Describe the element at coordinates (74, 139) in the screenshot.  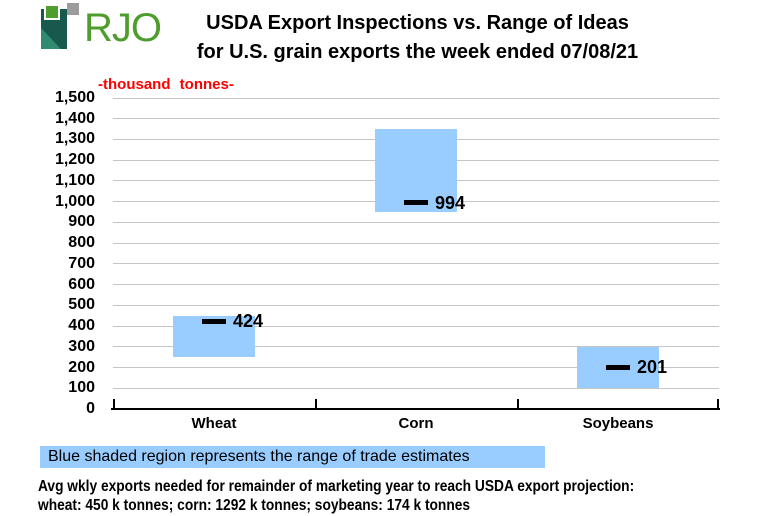
I see `y-tick-label: 1,300` at that location.